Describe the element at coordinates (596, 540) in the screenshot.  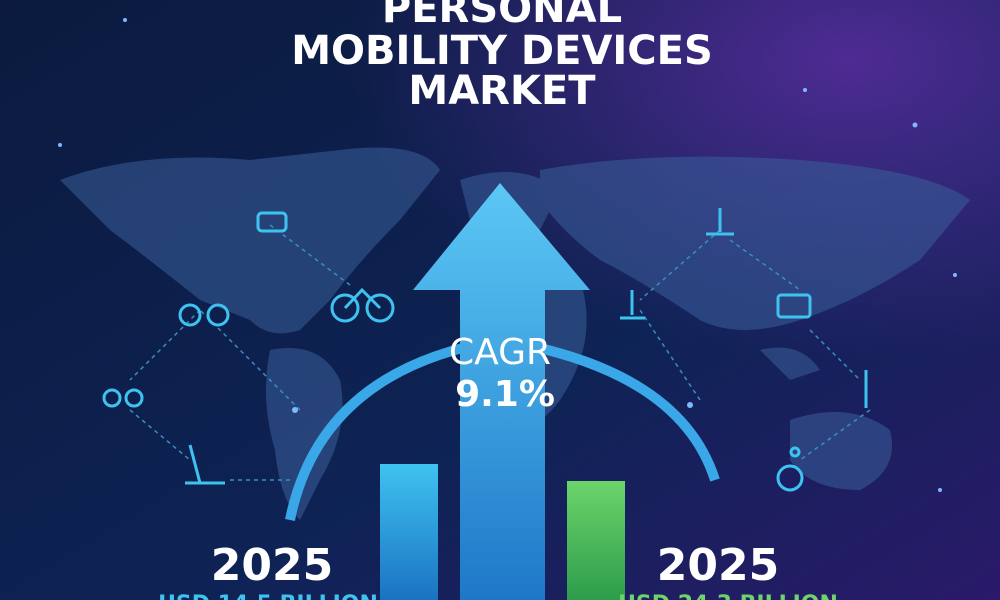
I see `right-bar` at that location.